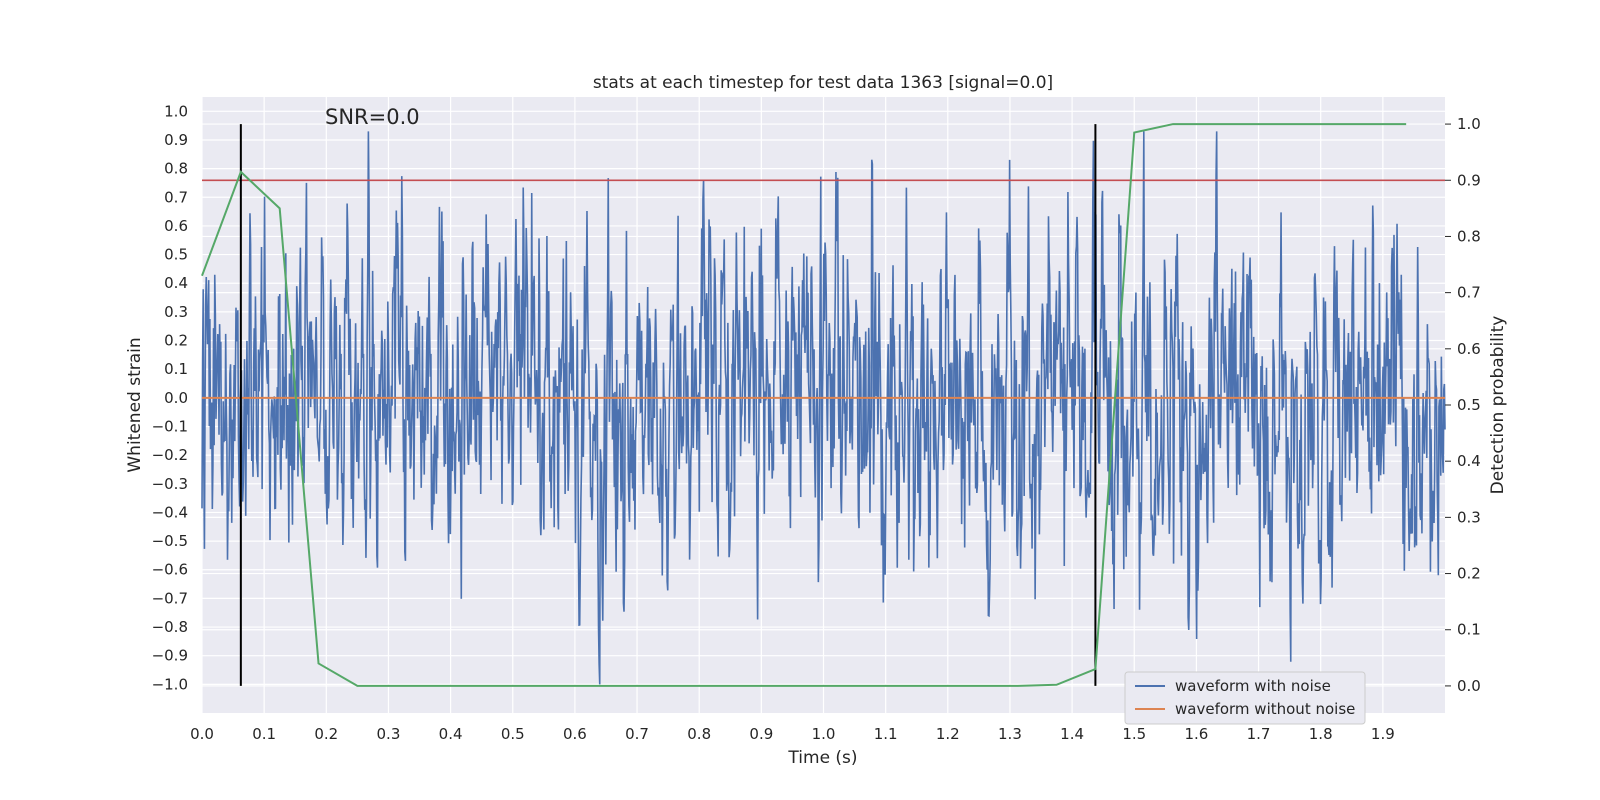 This screenshot has height=800, width=1600. What do you see at coordinates (170, 512) in the screenshot?
I see `y-tick-label: −0.4` at bounding box center [170, 512].